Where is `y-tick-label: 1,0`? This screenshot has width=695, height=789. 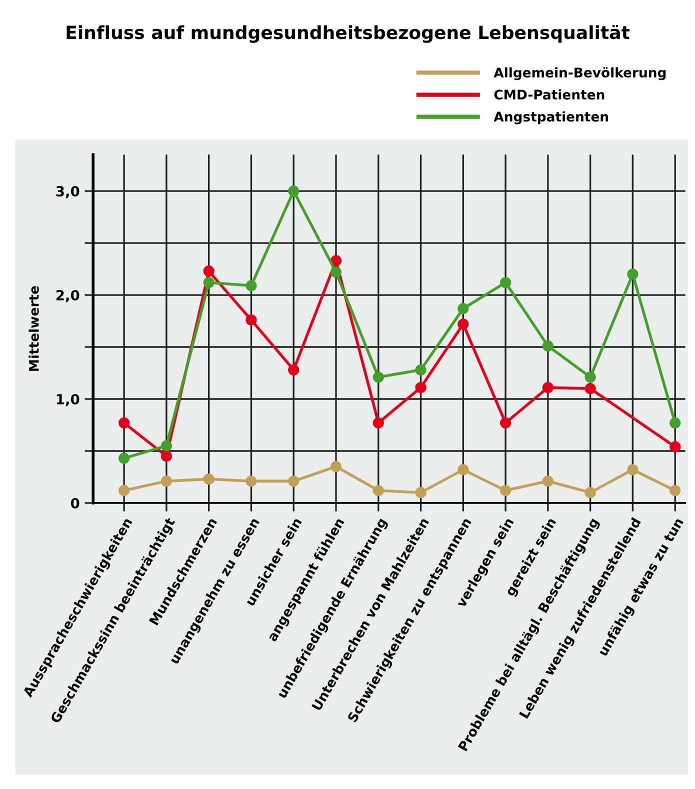 y-tick-label: 1,0 is located at coordinates (68, 400).